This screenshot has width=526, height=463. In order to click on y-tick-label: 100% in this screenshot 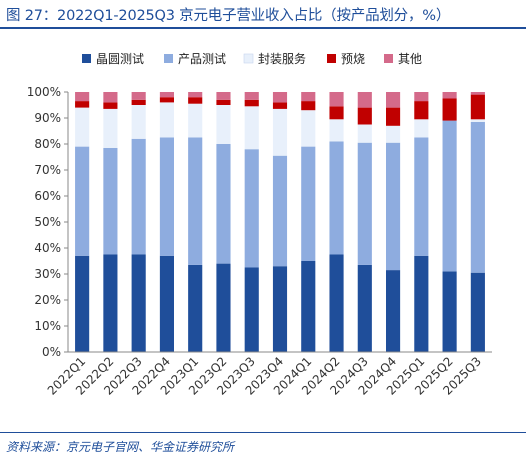, I will do `click(44, 92)`.